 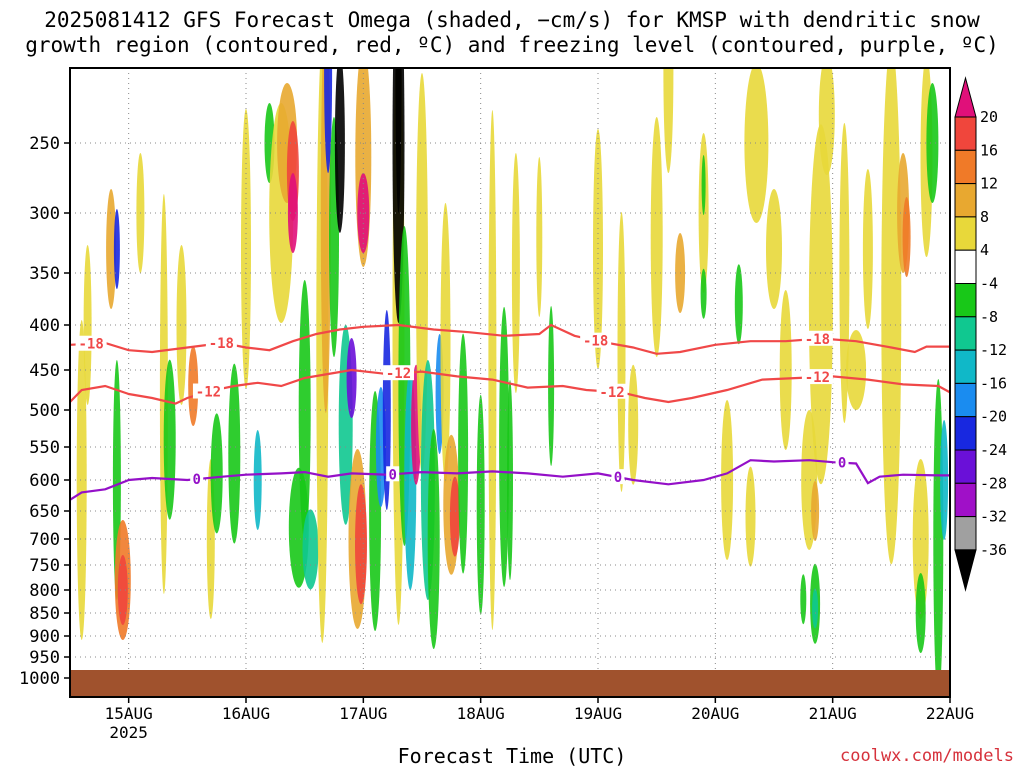 What do you see at coordinates (980, 334) in the screenshot?
I see `colorbar: 20 16 12 8 4 -4 -8 -12 -16 -20 -24 -28 -32 -36` at bounding box center [980, 334].